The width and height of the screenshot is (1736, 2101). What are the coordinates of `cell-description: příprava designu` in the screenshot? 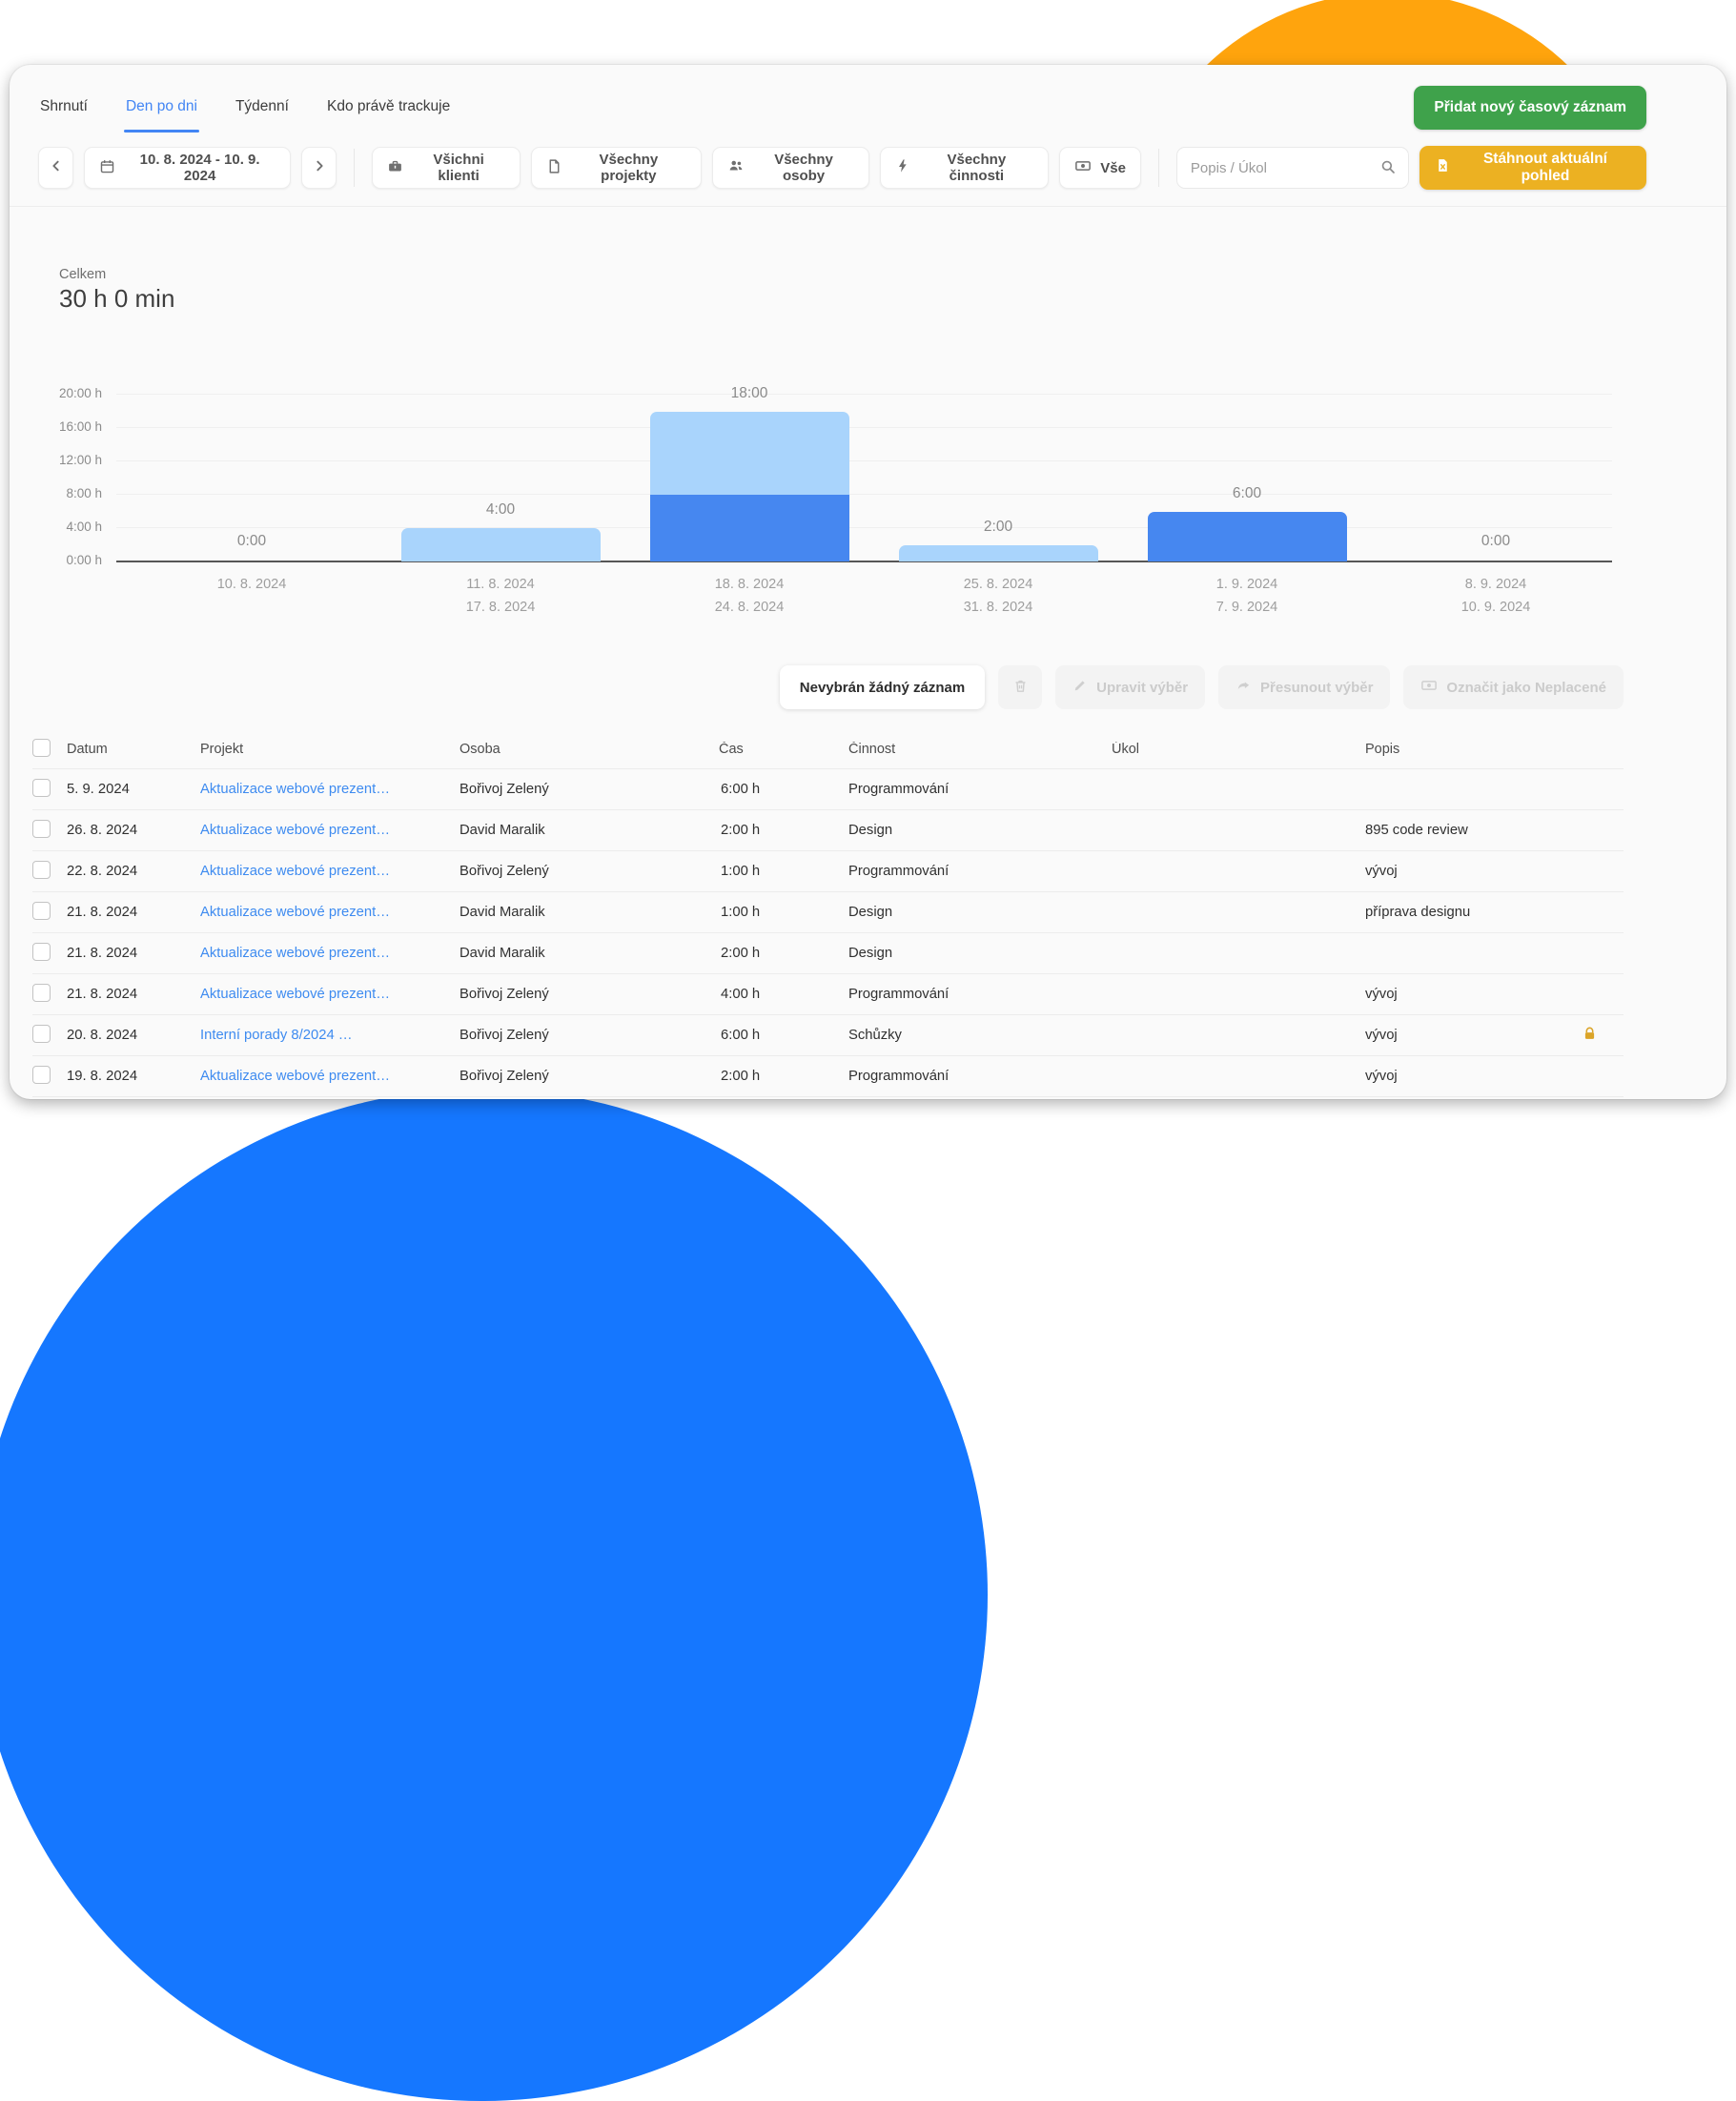 It's located at (1418, 913).